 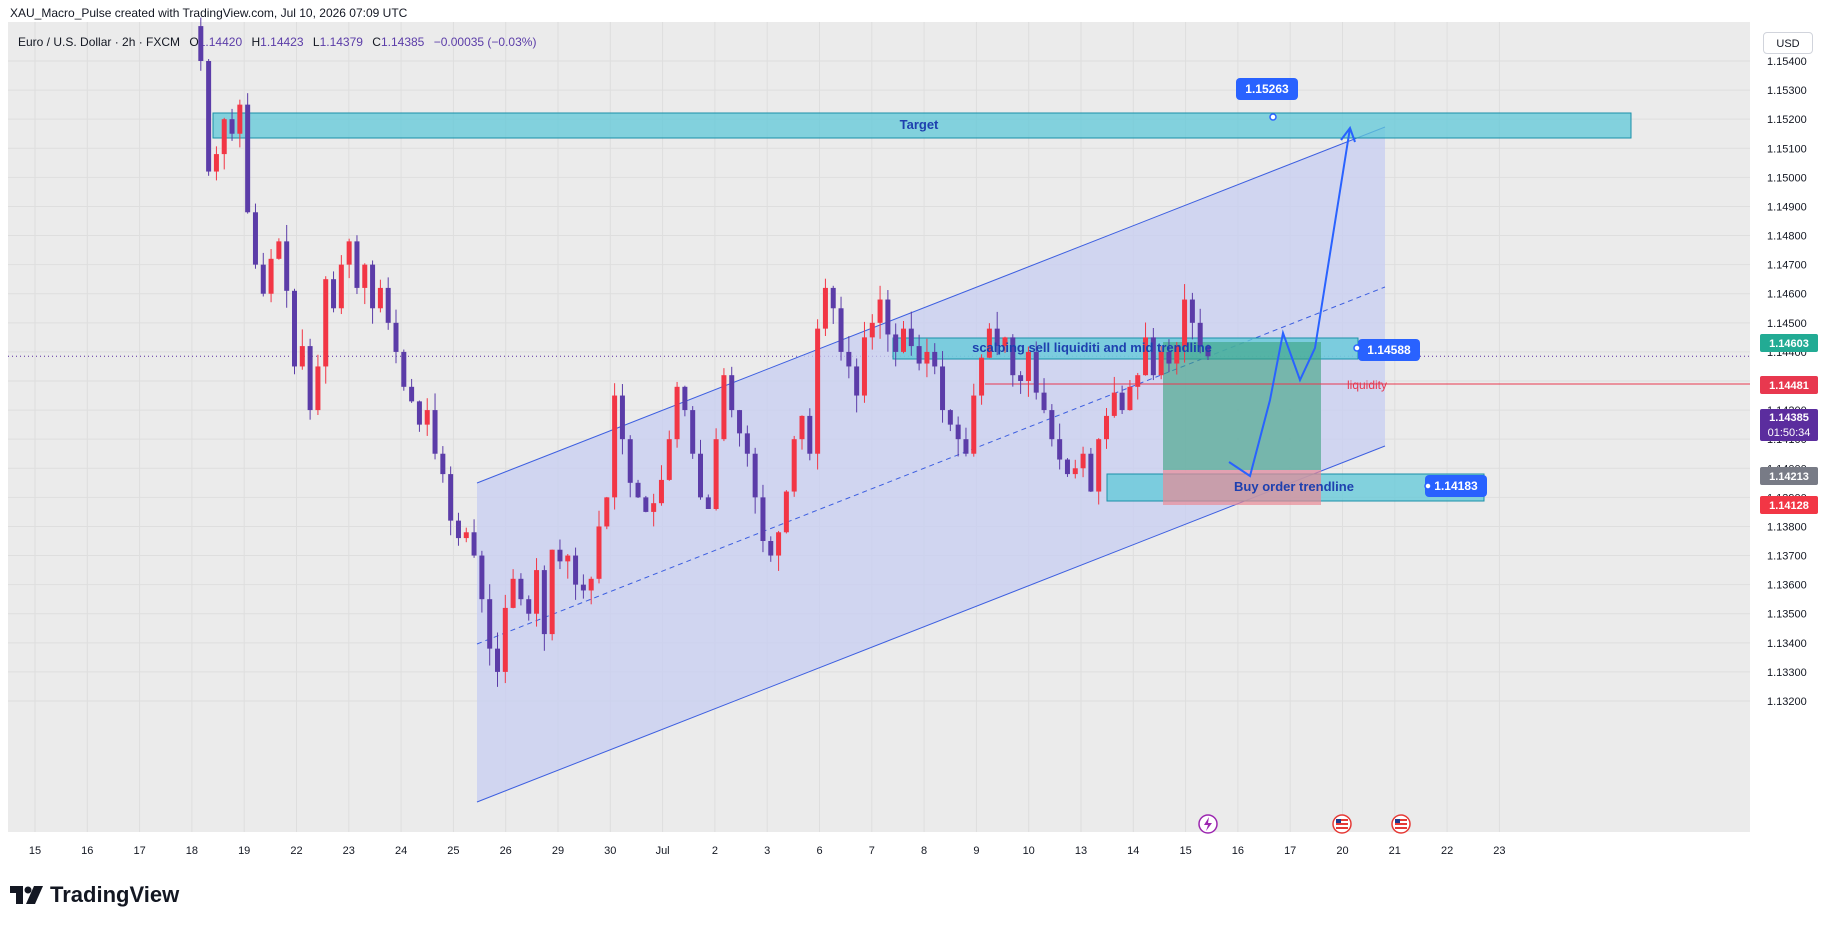 I want to click on ohlc-low: 1.14379, so click(x=341, y=42).